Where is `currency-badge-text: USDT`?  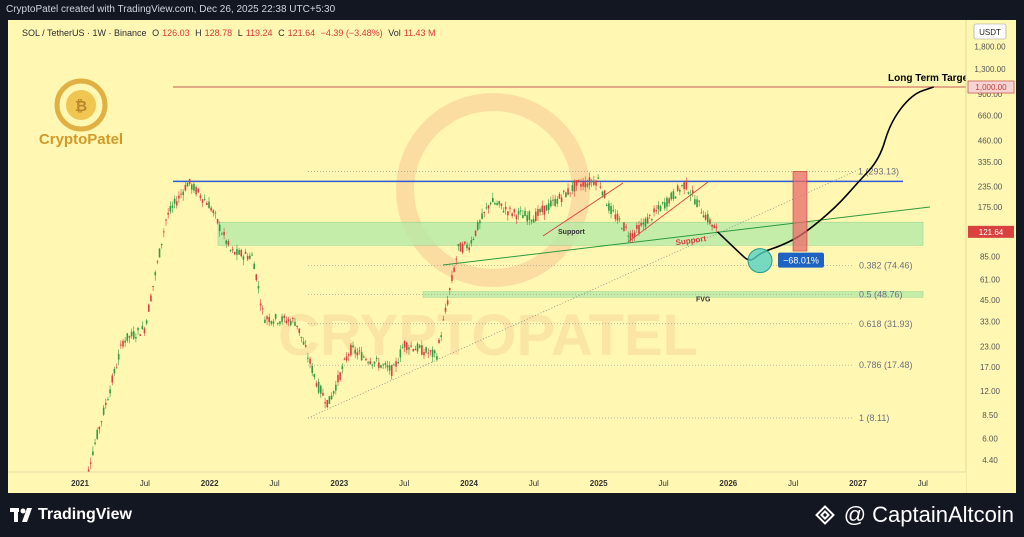
currency-badge-text: USDT is located at coordinates (990, 32).